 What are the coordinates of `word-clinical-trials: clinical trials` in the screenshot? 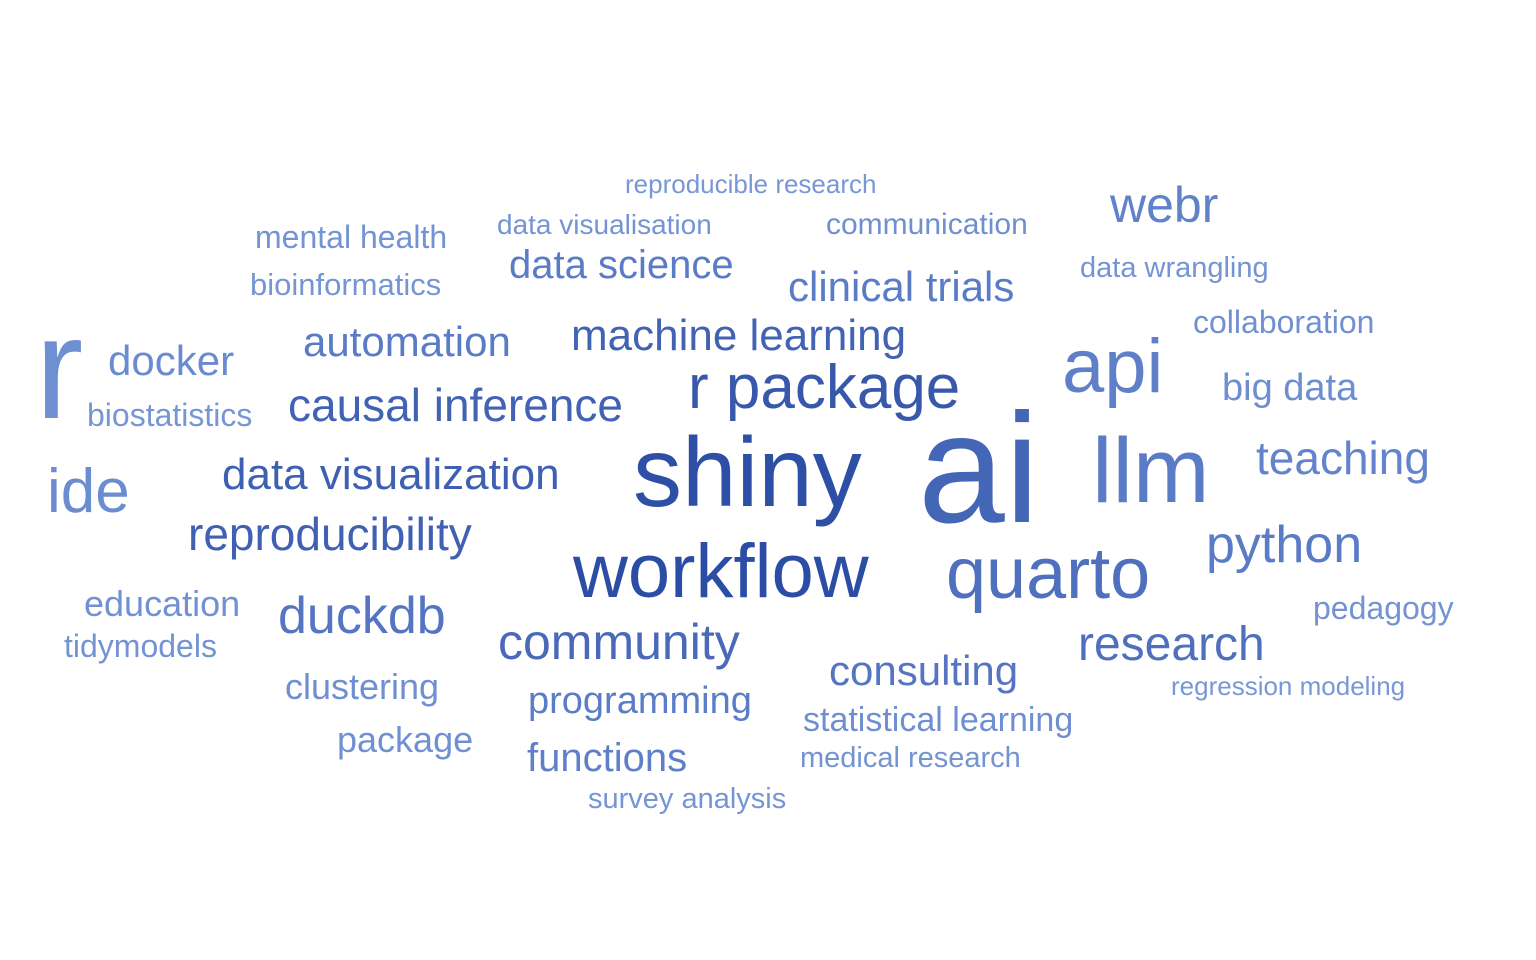 It's located at (901, 286).